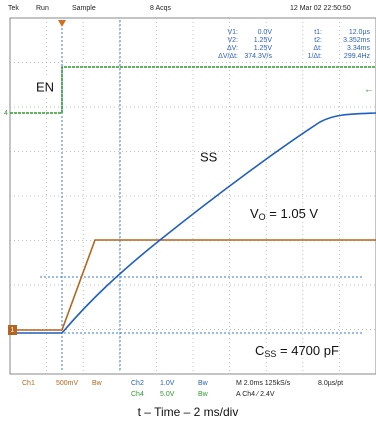 The width and height of the screenshot is (376, 428). What do you see at coordinates (317, 48) in the screenshot?
I see `readout-label: Δt:` at bounding box center [317, 48].